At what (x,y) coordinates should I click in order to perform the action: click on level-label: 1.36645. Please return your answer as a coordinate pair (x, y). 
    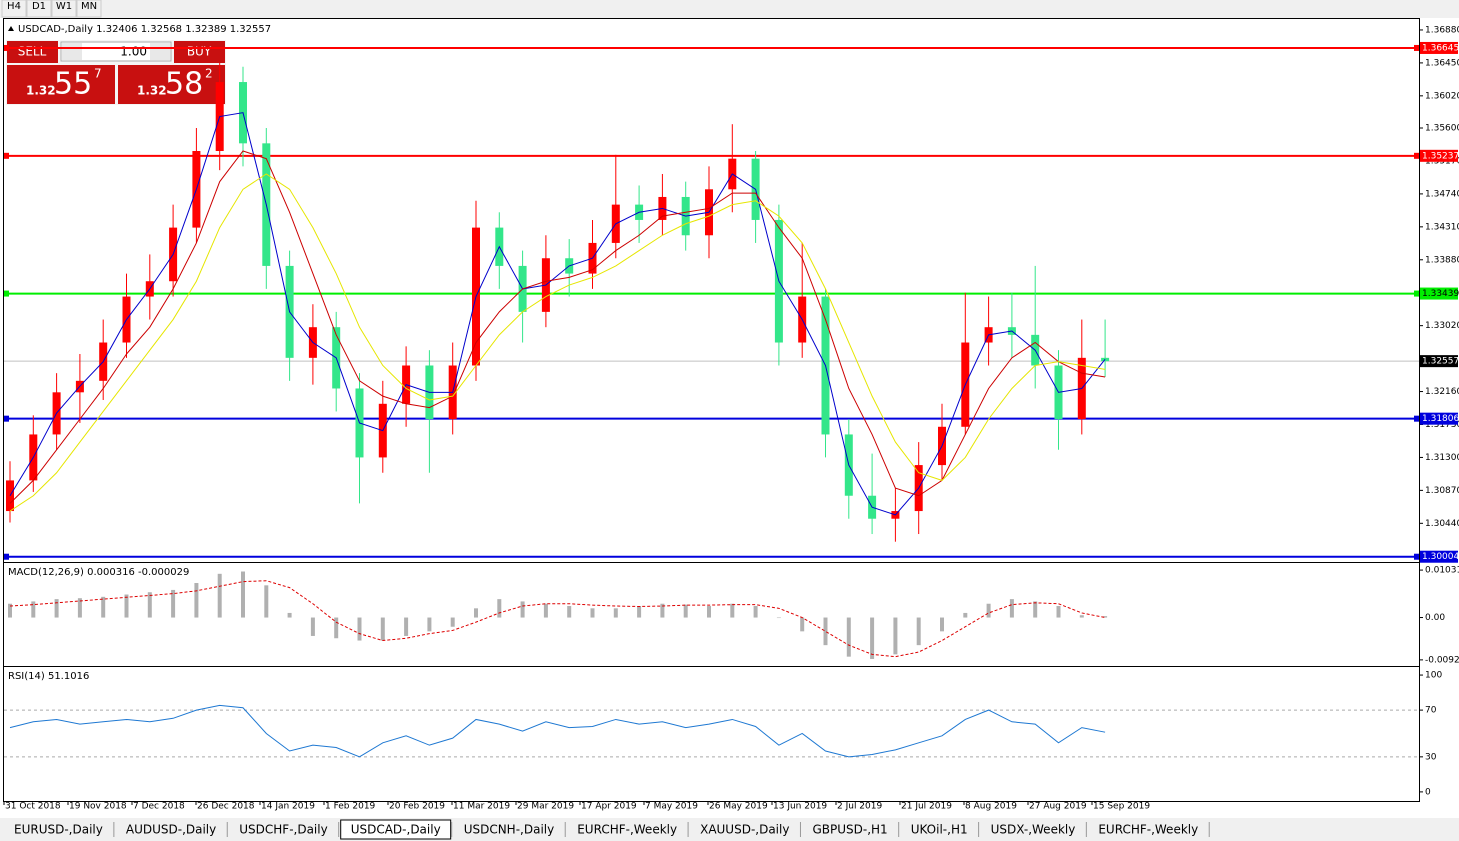
    Looking at the image, I should click on (1440, 48).